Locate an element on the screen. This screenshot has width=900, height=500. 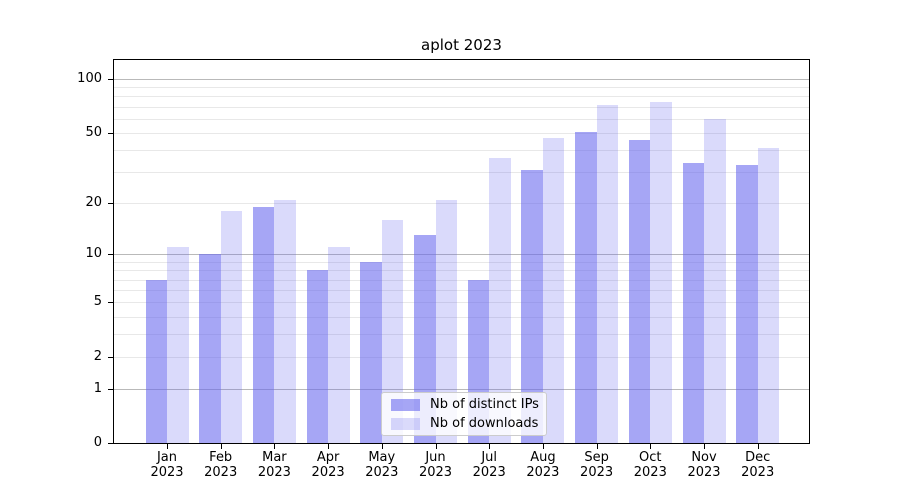
legend-swatch-distinct-ips is located at coordinates (405, 404).